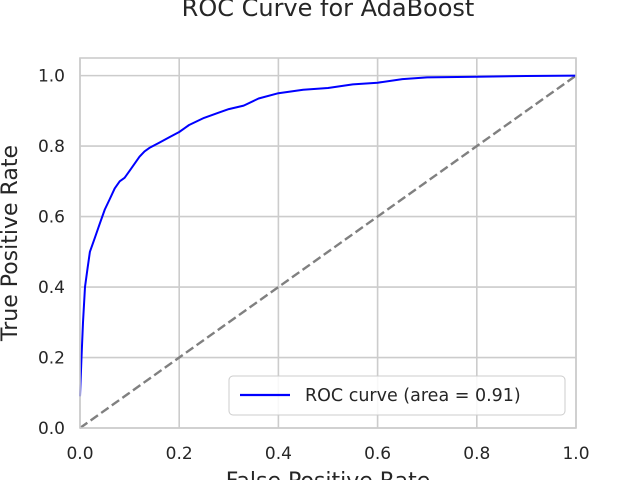  Describe the element at coordinates (328, 474) in the screenshot. I see `x-axis-label: False Positive Rate` at that location.